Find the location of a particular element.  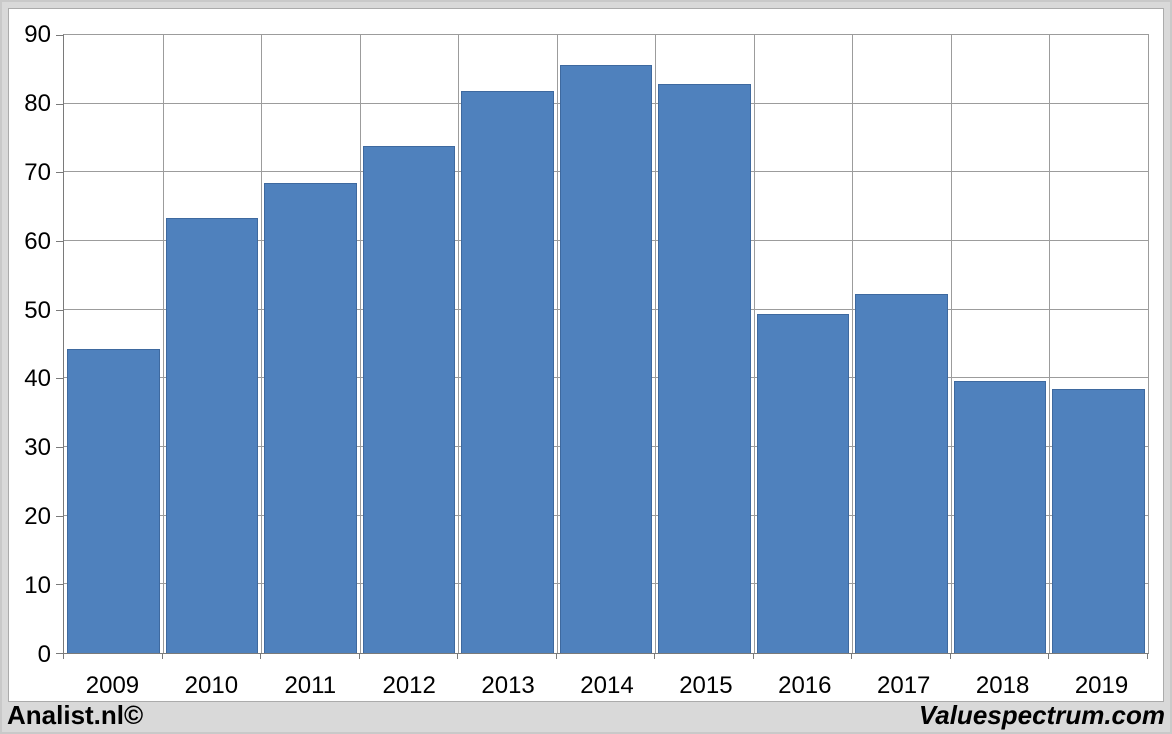

y-axis-tick-label-60: 60 is located at coordinates (37, 241).